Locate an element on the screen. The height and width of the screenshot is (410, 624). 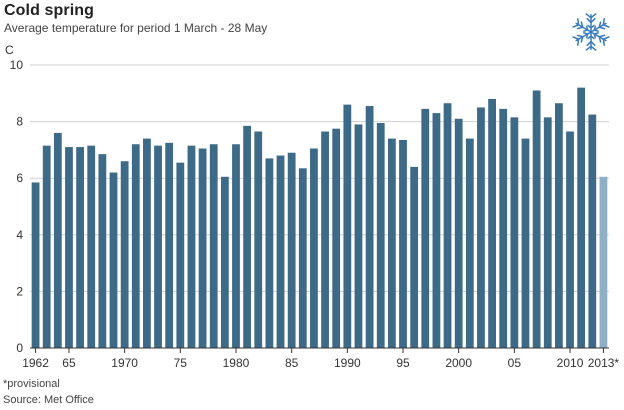
bar-1992 is located at coordinates (369, 227).